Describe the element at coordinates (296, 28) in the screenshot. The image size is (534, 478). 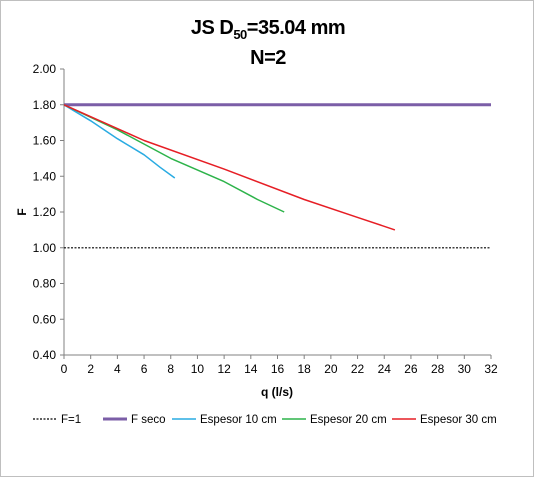
I see `chart-title-suffix: =35.04 mm` at that location.